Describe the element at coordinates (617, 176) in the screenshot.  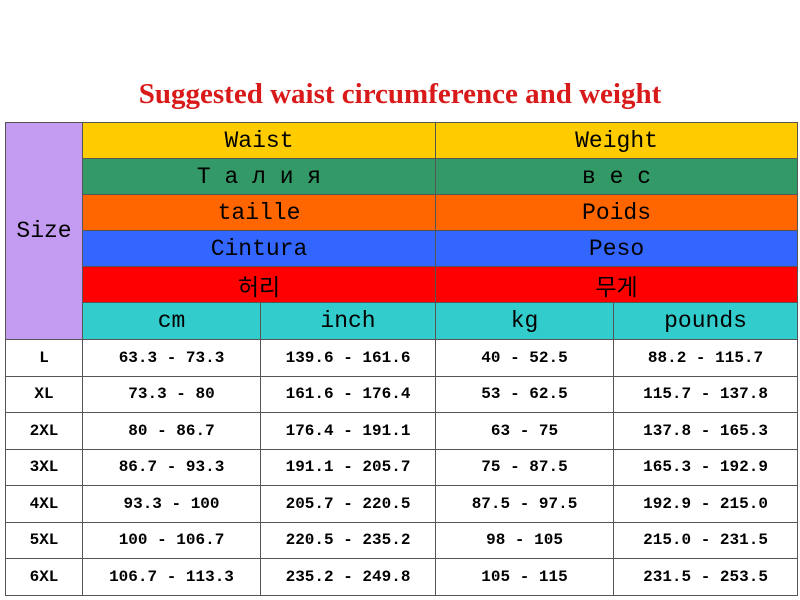
I see `header-cell: в е с` at that location.